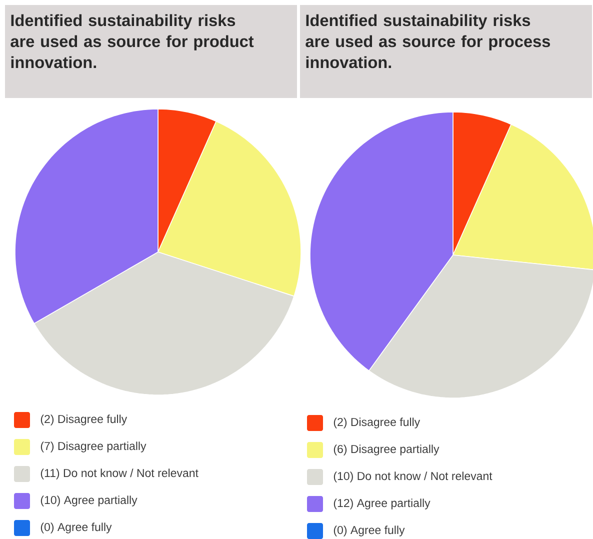 The height and width of the screenshot is (539, 593). What do you see at coordinates (382, 504) in the screenshot?
I see `legend-label: (12) Agree partially` at bounding box center [382, 504].